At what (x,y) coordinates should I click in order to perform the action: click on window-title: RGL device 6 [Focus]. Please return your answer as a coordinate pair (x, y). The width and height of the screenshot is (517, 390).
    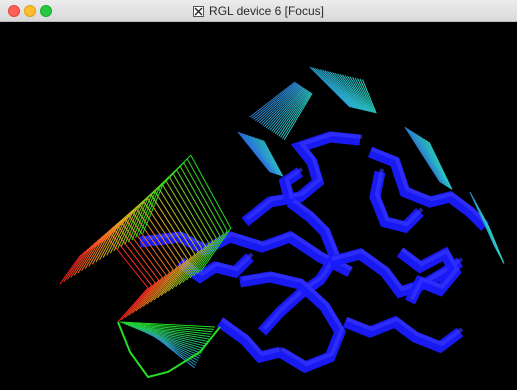
    Looking at the image, I should click on (258, 11).